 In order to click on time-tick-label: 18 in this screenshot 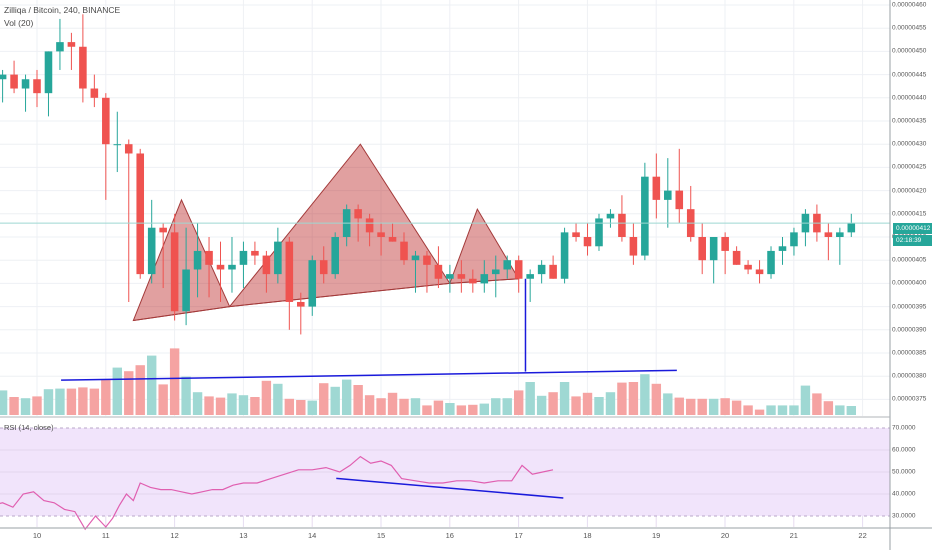, I will do `click(587, 535)`.